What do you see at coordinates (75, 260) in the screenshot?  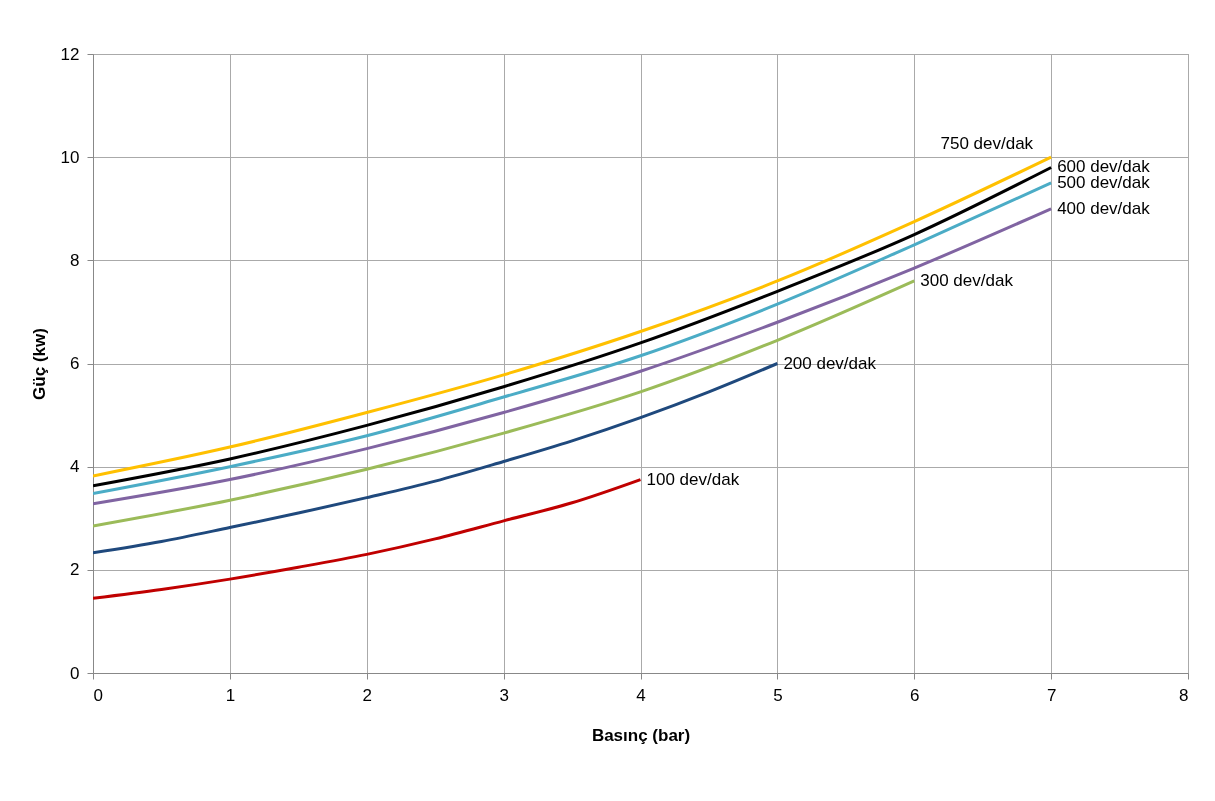 I see `y-tick-label: 8` at bounding box center [75, 260].